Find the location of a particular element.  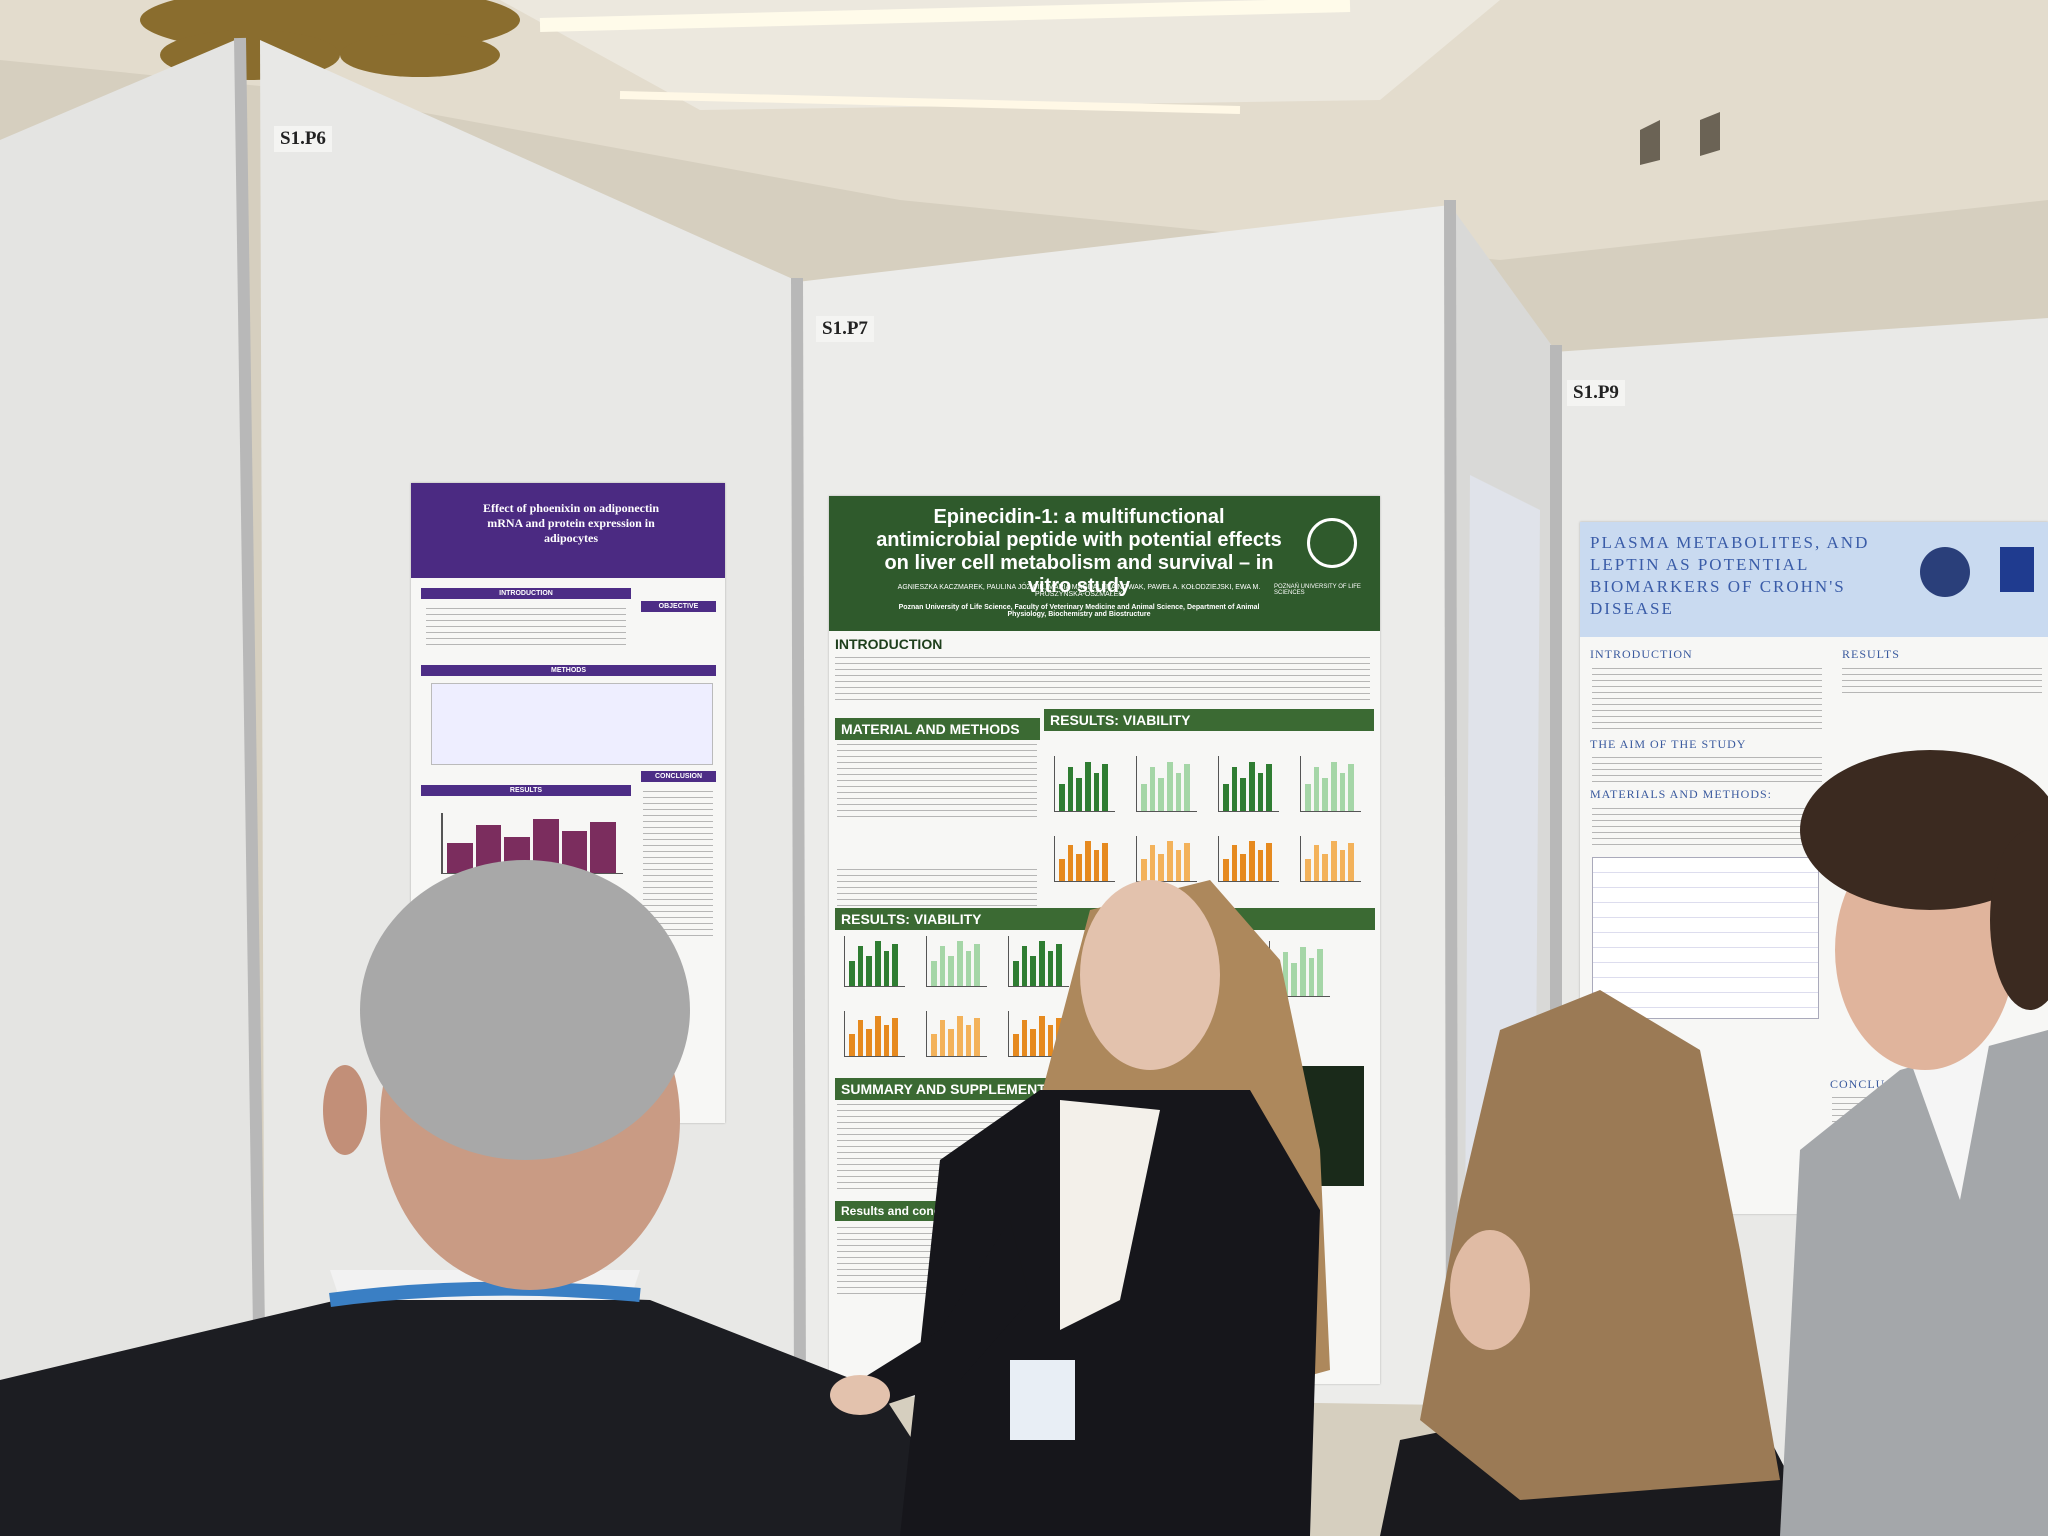

section-heading: THE AIM OF THE STUDY is located at coordinates (1668, 744).